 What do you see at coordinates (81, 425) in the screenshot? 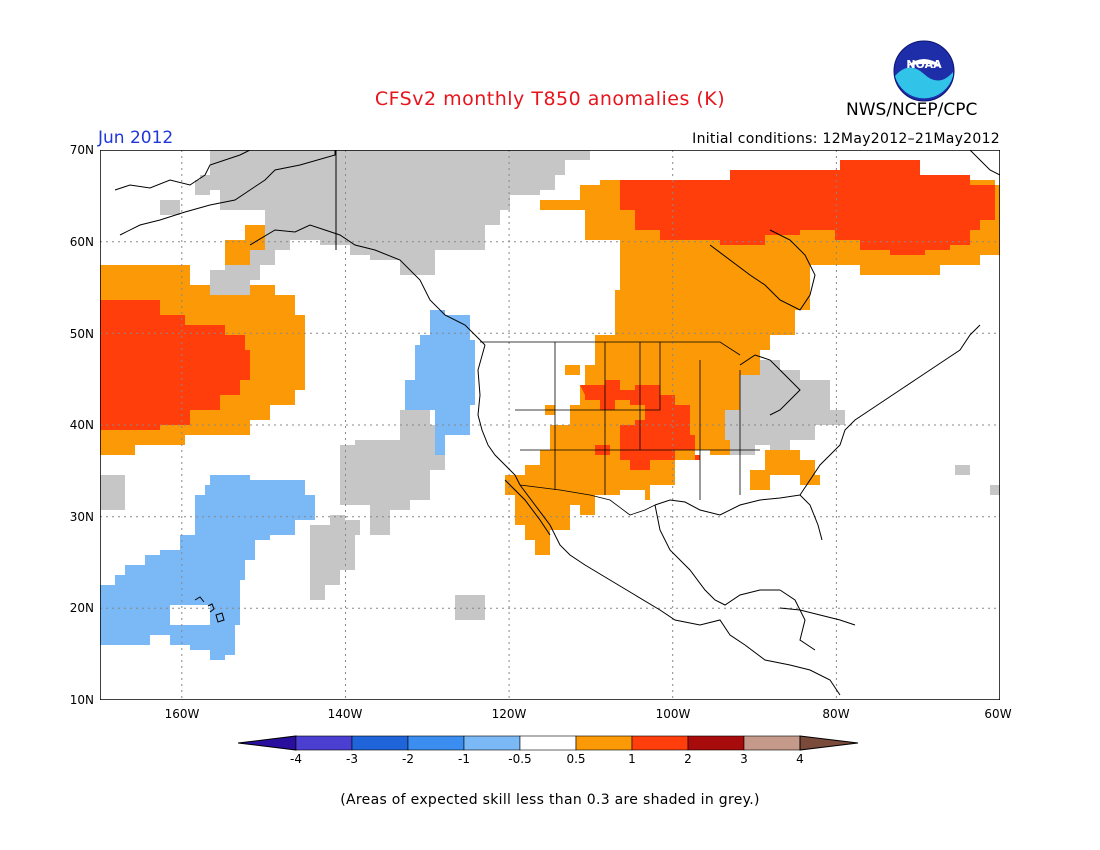
I see `lat-label-40n: 40N` at bounding box center [81, 425].